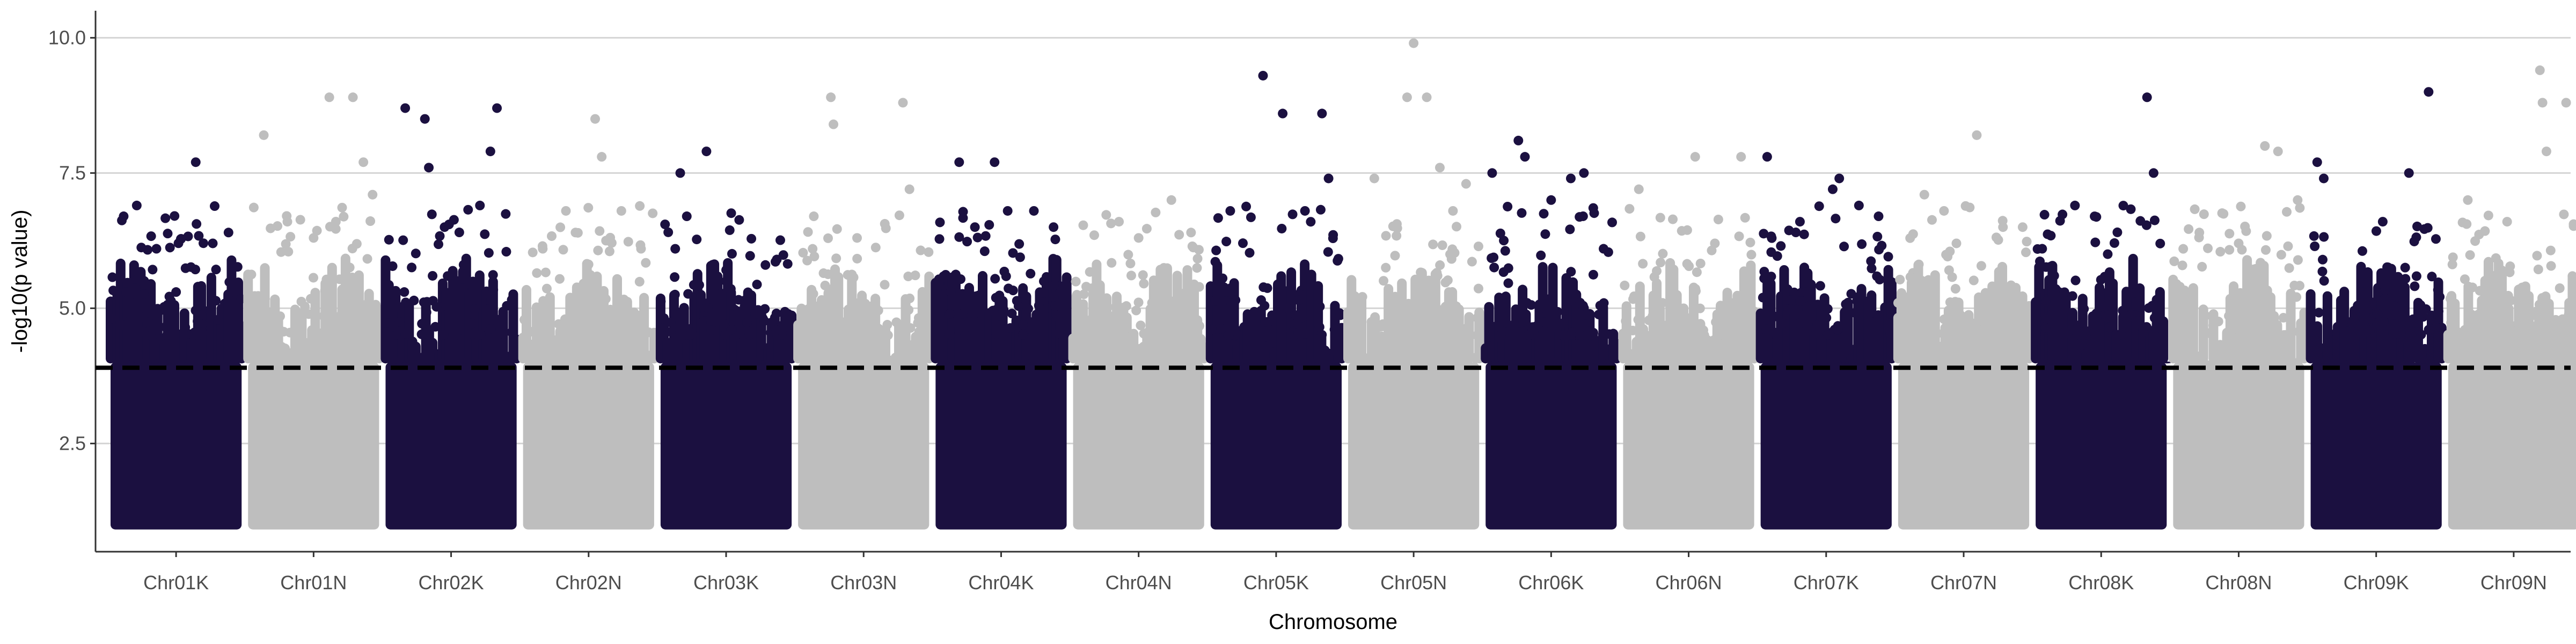 The width and height of the screenshot is (2576, 644). I want to click on x-axis-title: Chromosome, so click(1333, 622).